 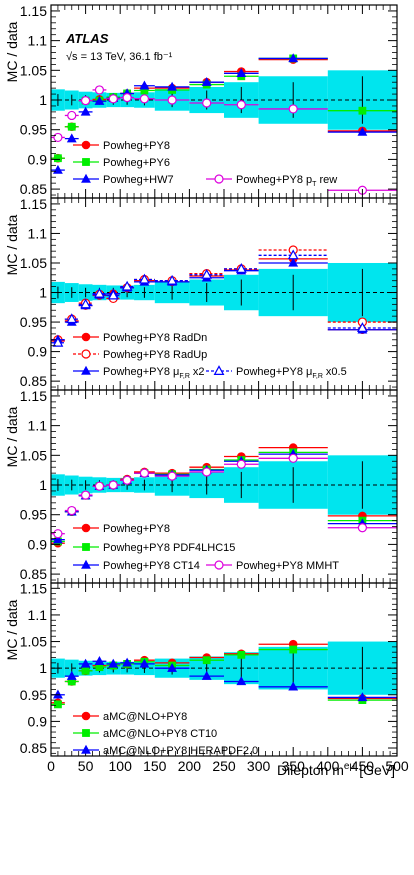 I want to click on legend-label: Powheg+PY8, so click(x=136, y=146).